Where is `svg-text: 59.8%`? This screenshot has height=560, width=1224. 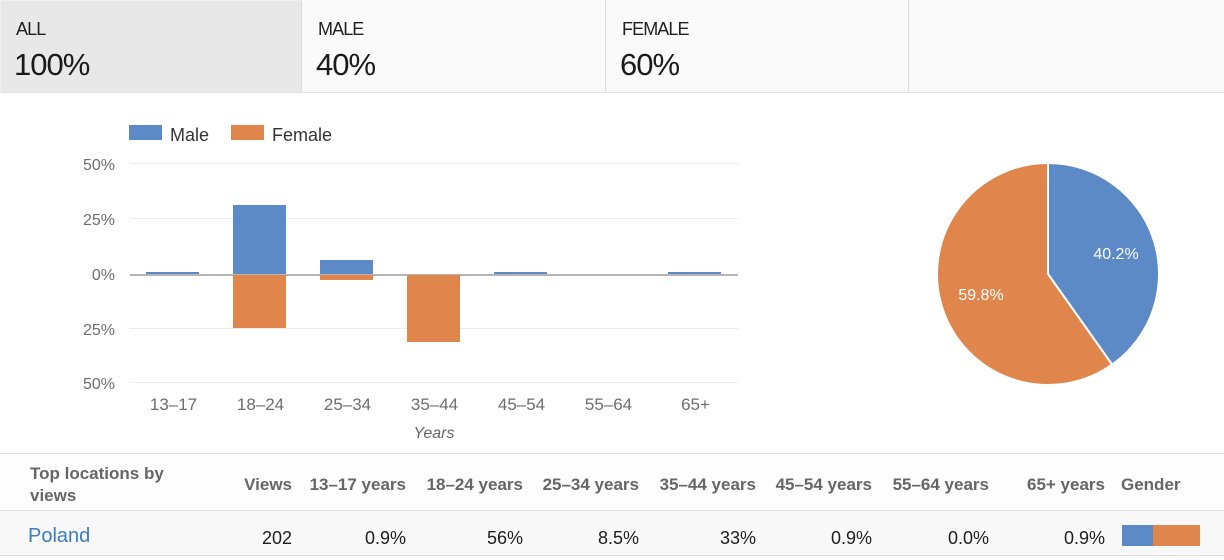 svg-text: 59.8% is located at coordinates (980, 295).